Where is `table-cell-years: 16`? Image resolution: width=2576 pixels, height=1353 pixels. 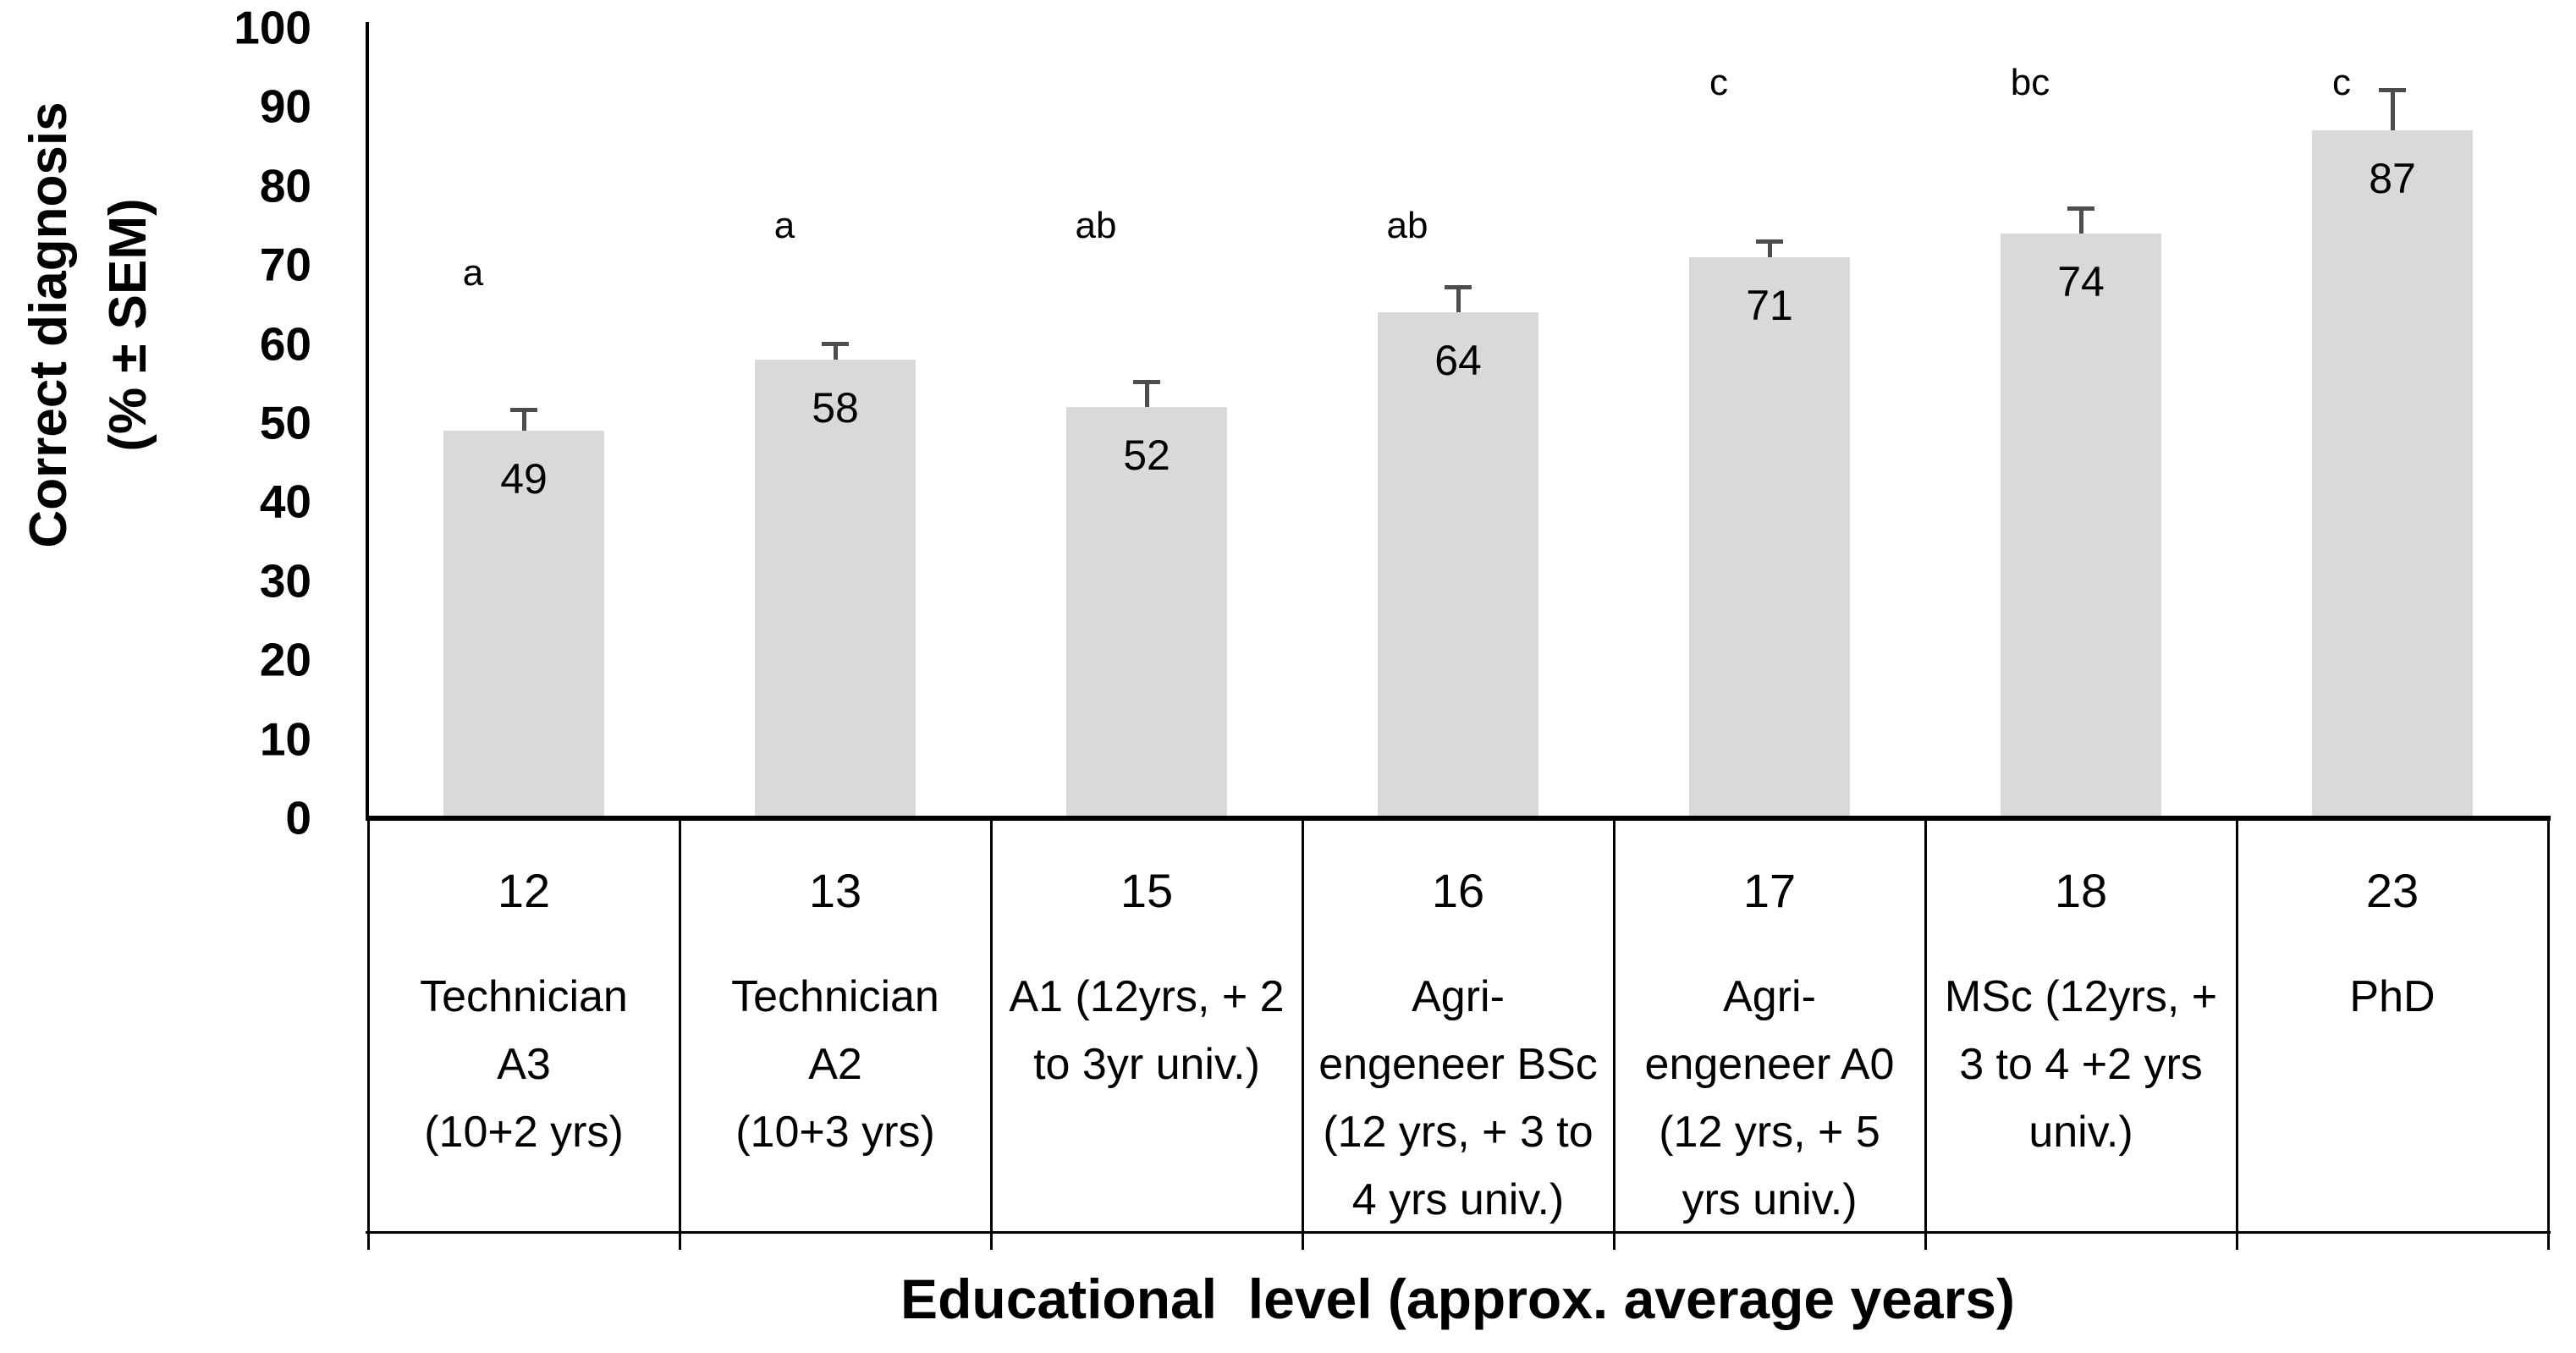
table-cell-years: 16 is located at coordinates (1458, 891).